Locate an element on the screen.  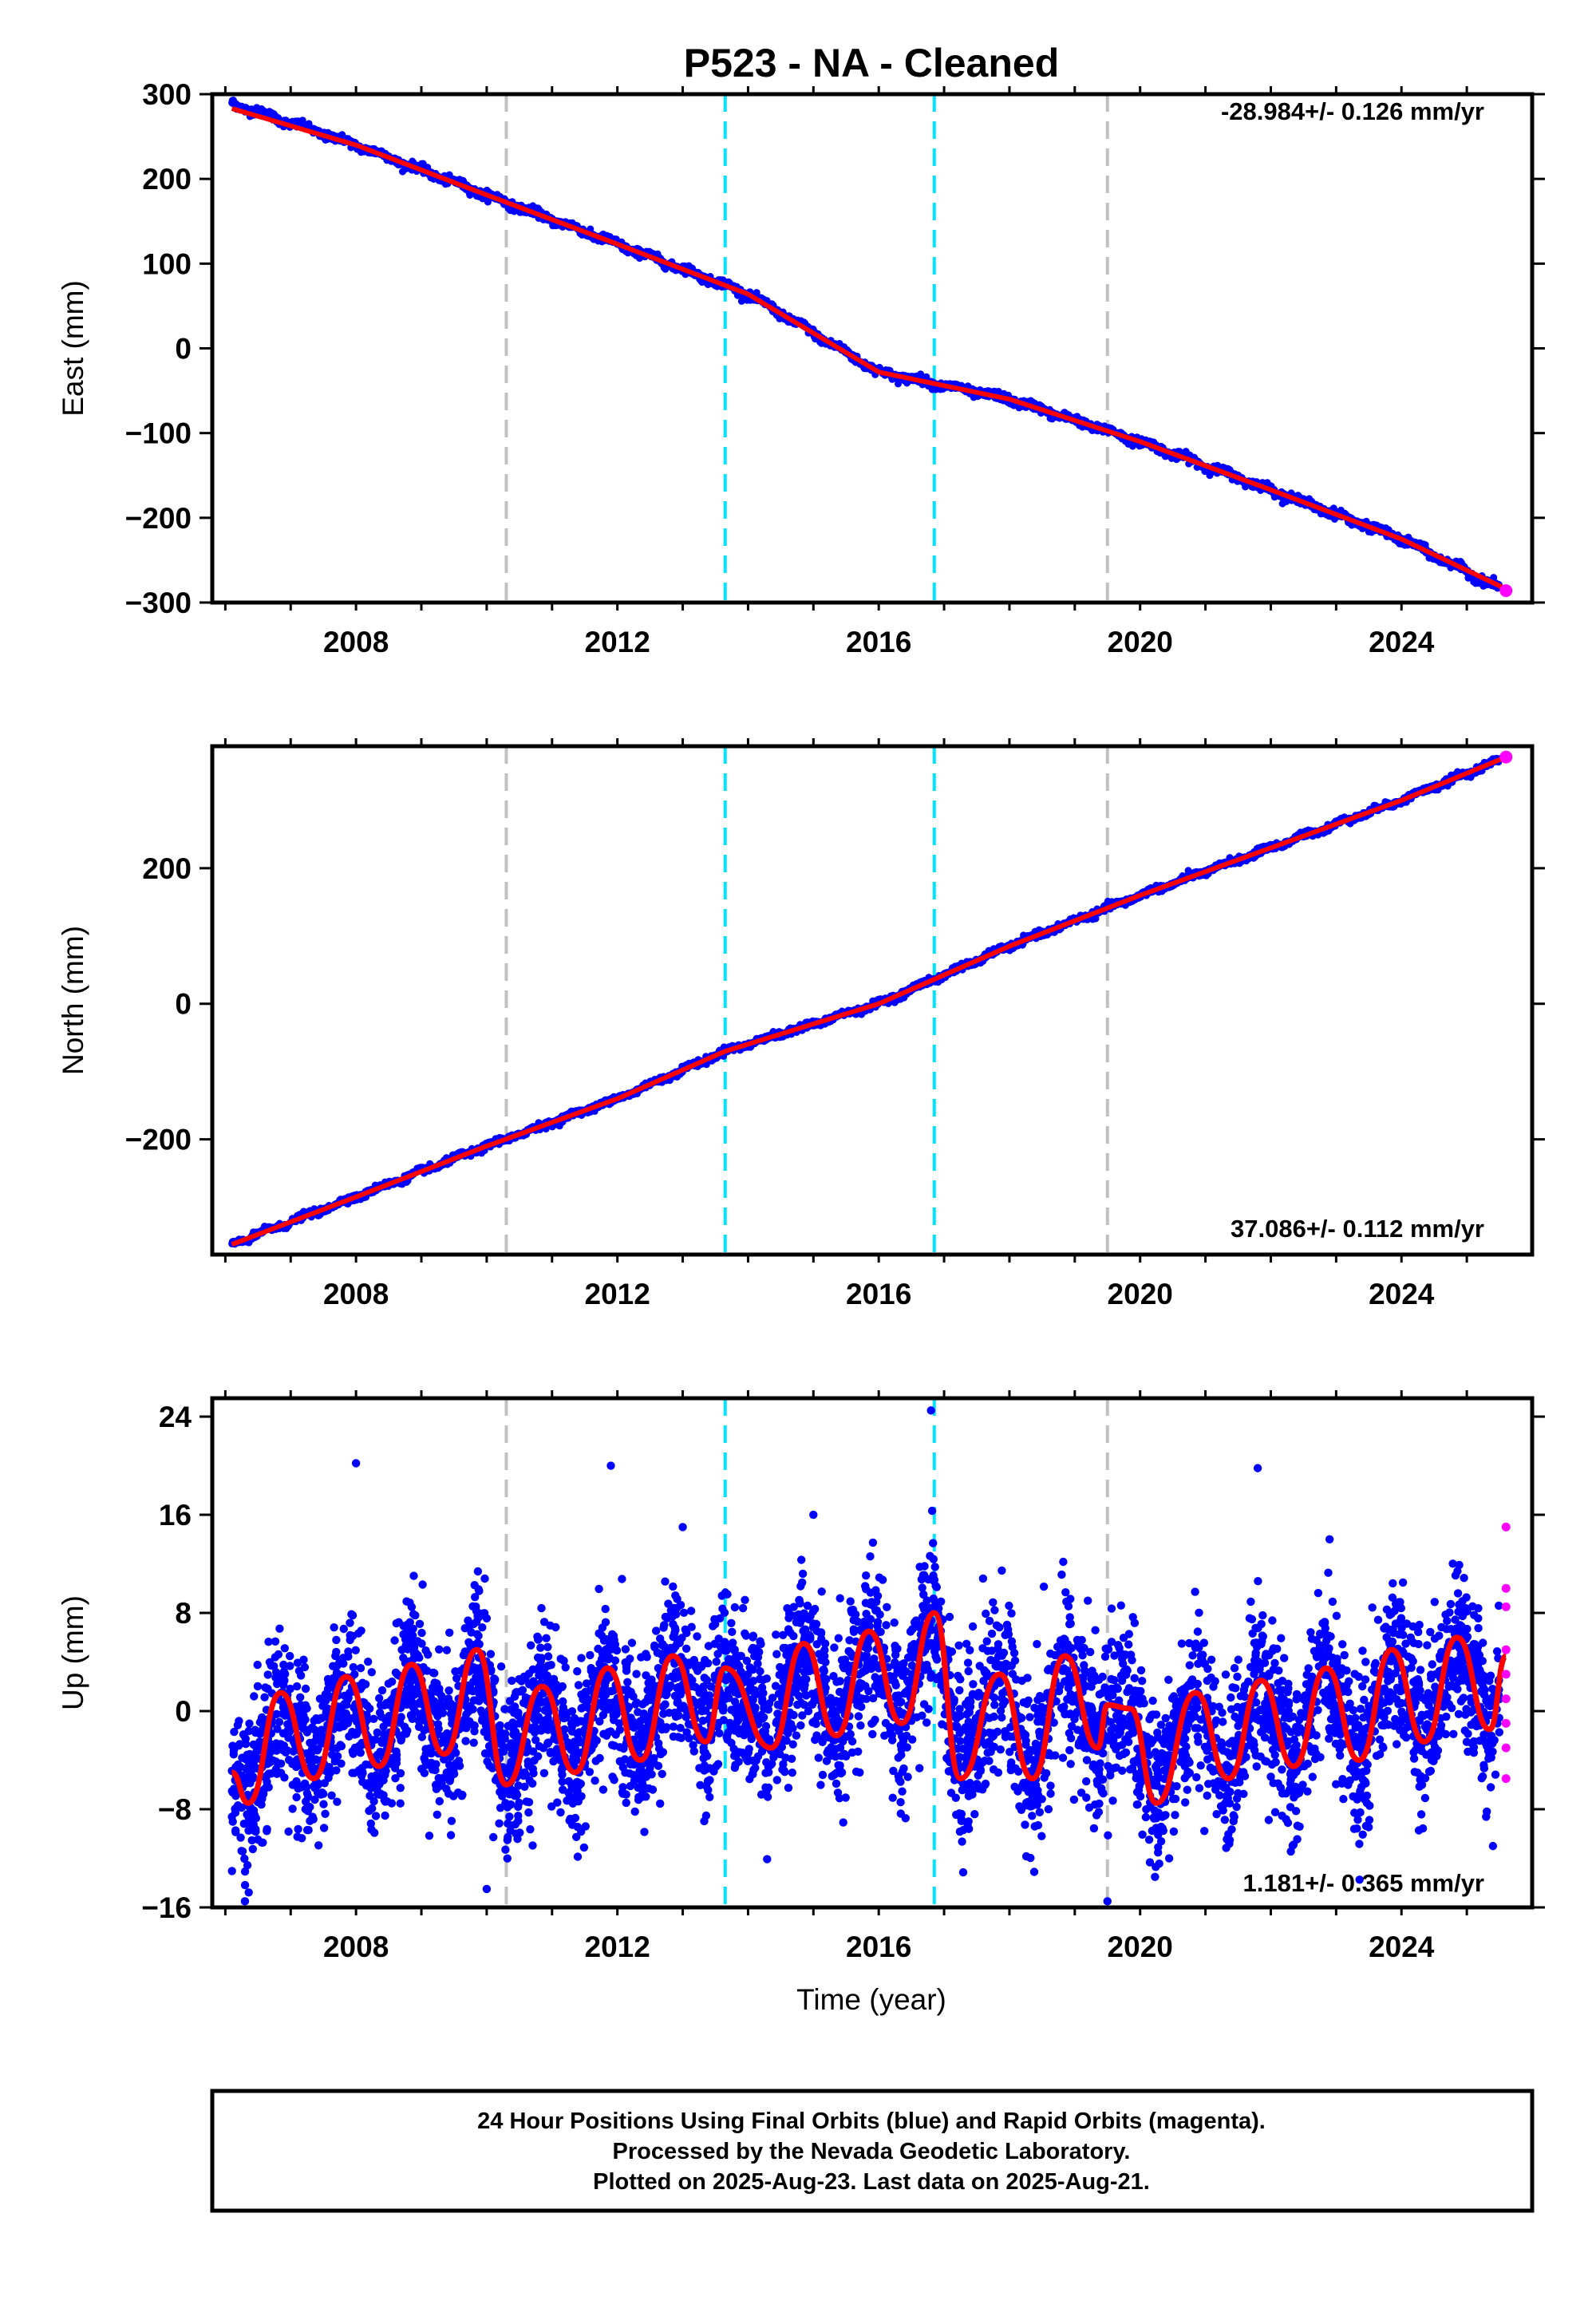
x-tick-label: 2008 is located at coordinates (356, 1294).